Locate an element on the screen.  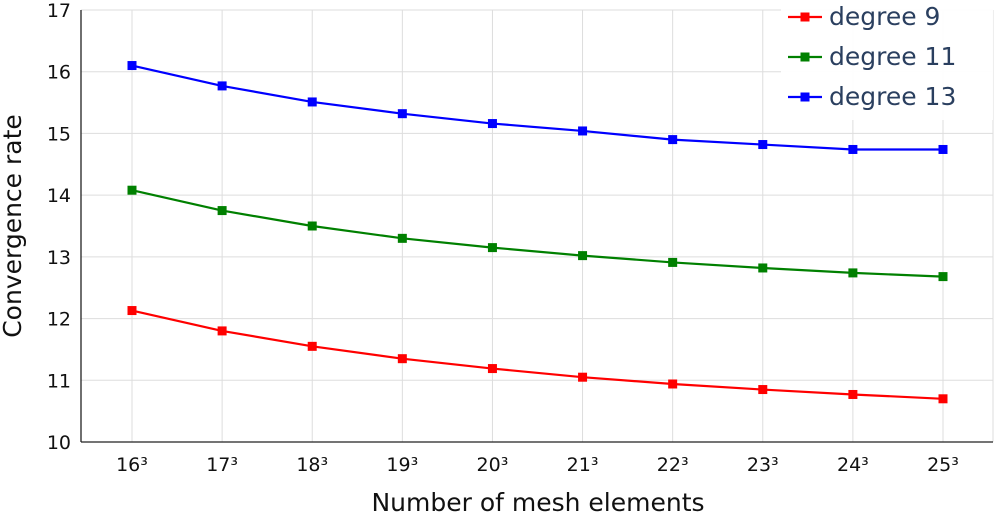
x-tick-label: 16³ is located at coordinates (132, 465).